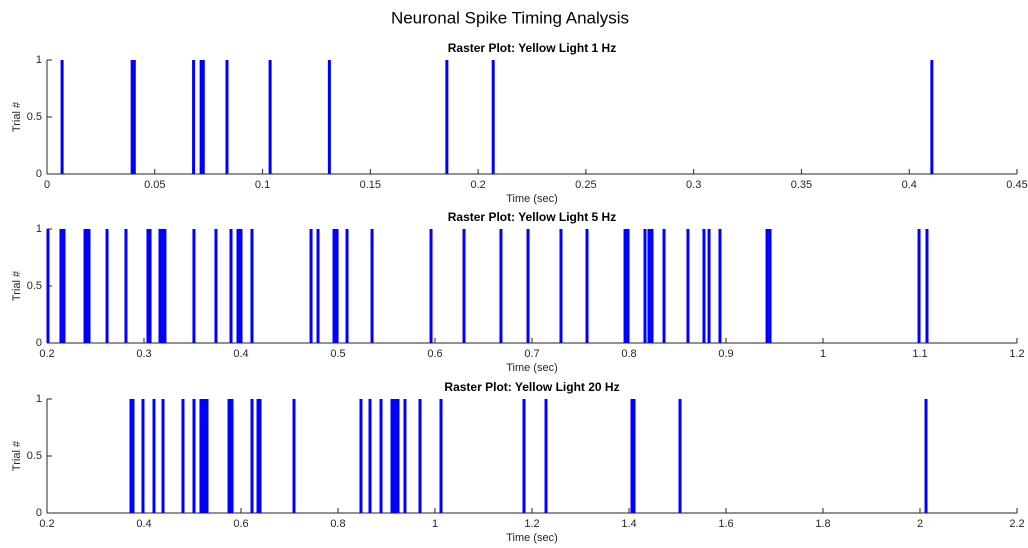 The height and width of the screenshot is (548, 1028). What do you see at coordinates (337, 354) in the screenshot?
I see `x-tick-label: 0.5` at bounding box center [337, 354].